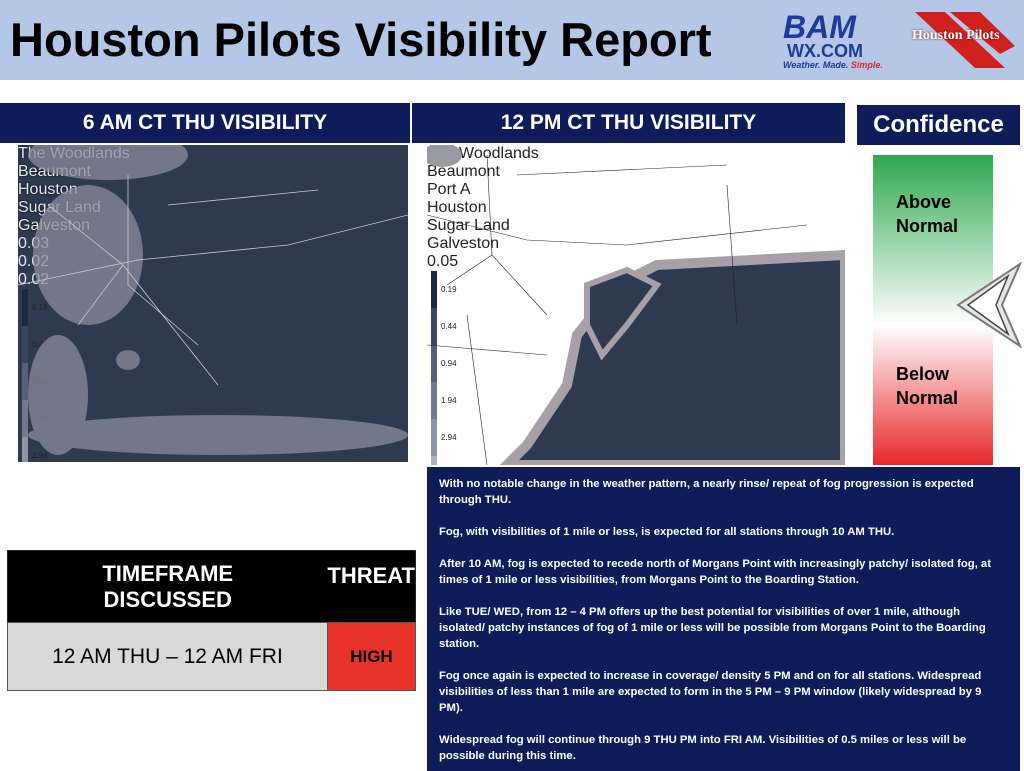  What do you see at coordinates (825, 51) in the screenshot?
I see `bam-middle: WX.COM` at bounding box center [825, 51].